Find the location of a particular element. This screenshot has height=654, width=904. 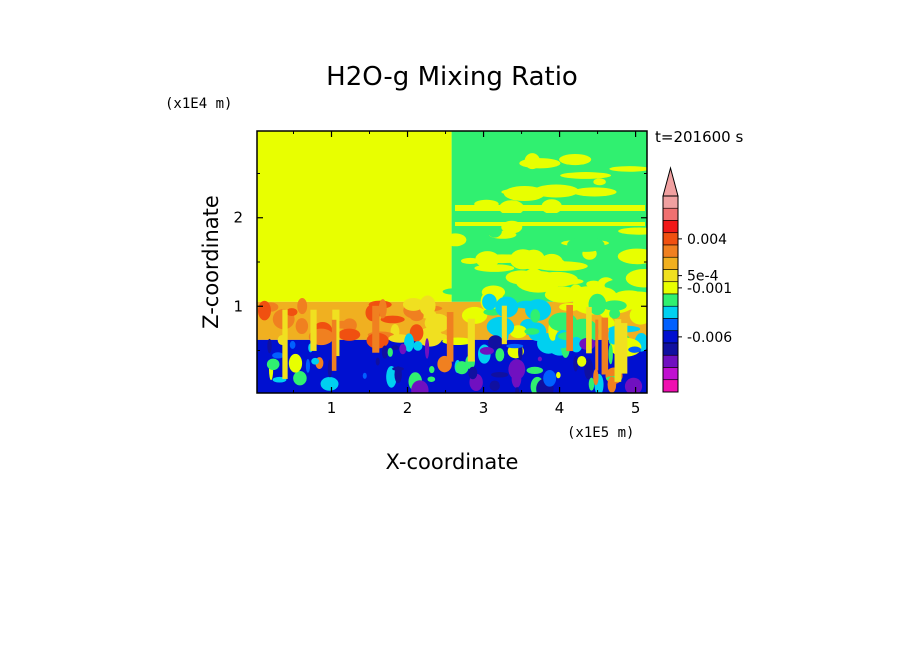

x-tick-label: 5 is located at coordinates (636, 408).